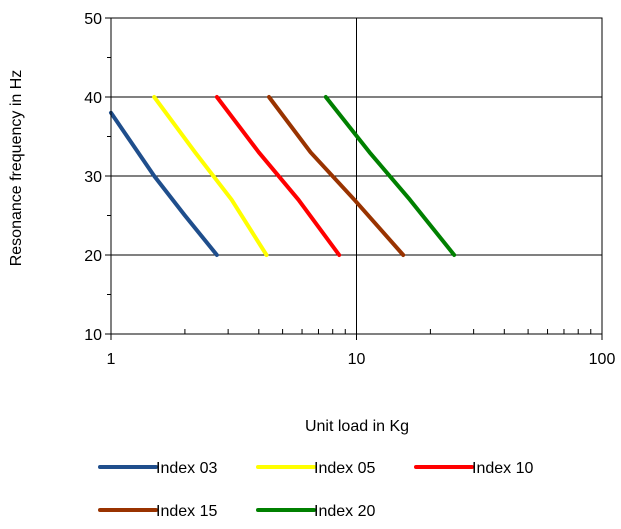  What do you see at coordinates (344, 511) in the screenshot?
I see `legend-label-index-20: Index 20` at bounding box center [344, 511].